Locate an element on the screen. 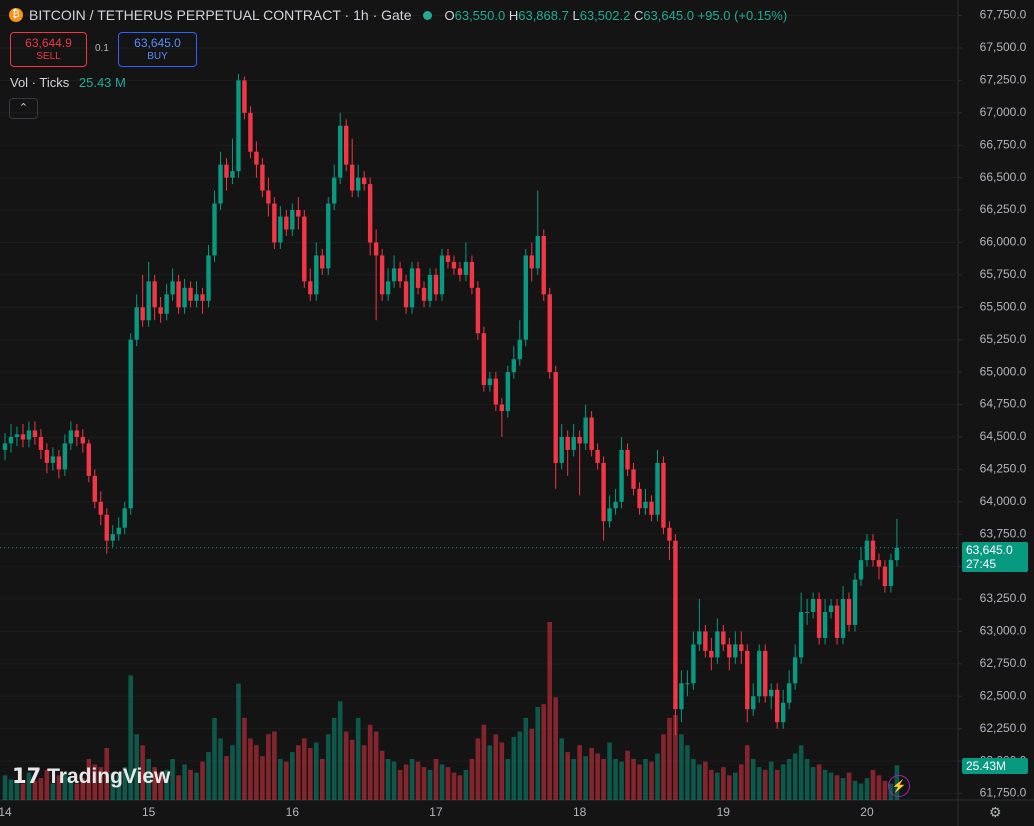  status-dot is located at coordinates (428, 15).